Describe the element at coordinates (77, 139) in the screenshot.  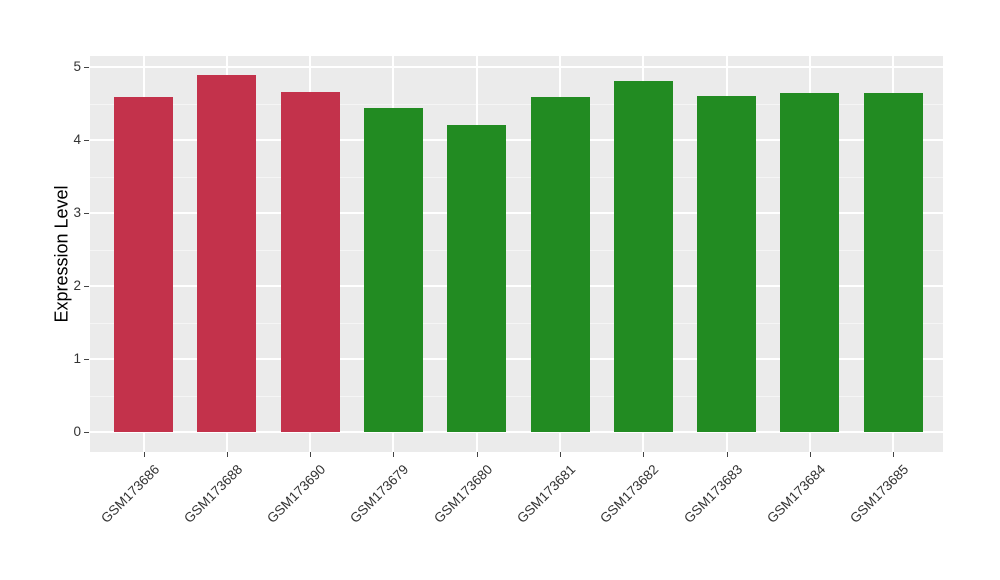
I see `y-tick-label: 4` at that location.